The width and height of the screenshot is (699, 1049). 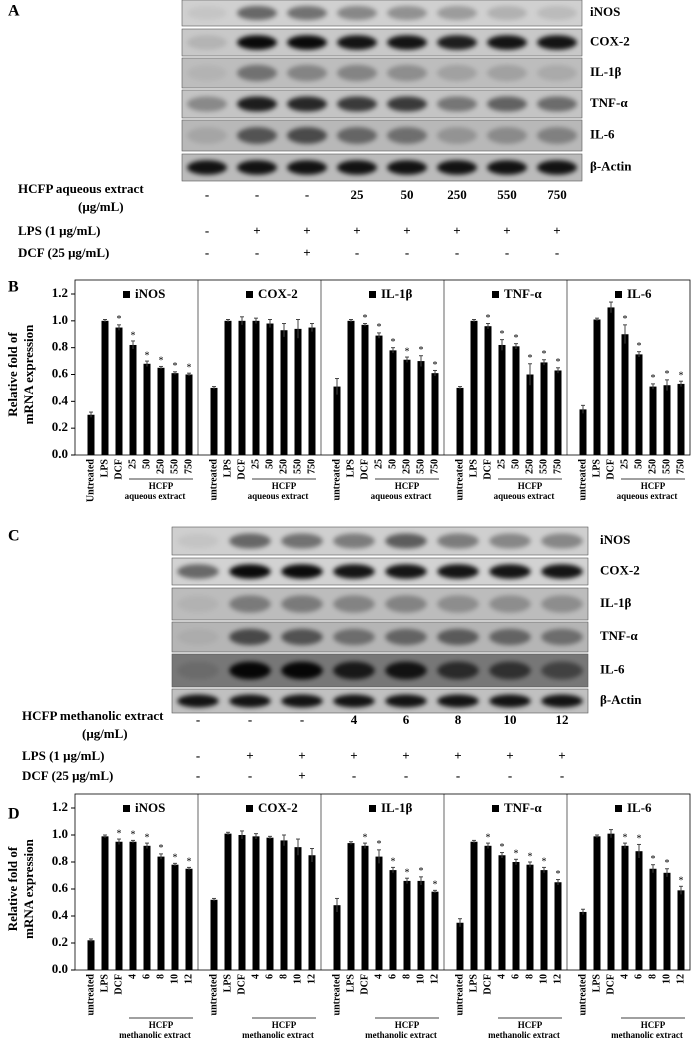 What do you see at coordinates (606, 71) in the screenshot?
I see `protein-label: IL-1β` at bounding box center [606, 71].